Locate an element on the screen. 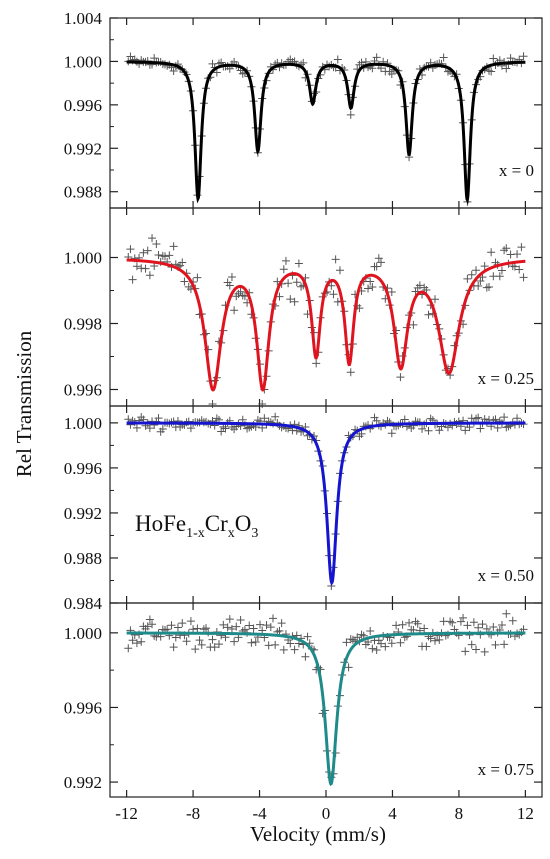 The height and width of the screenshot is (859, 550). x-tick-label: -8 is located at coordinates (193, 813).